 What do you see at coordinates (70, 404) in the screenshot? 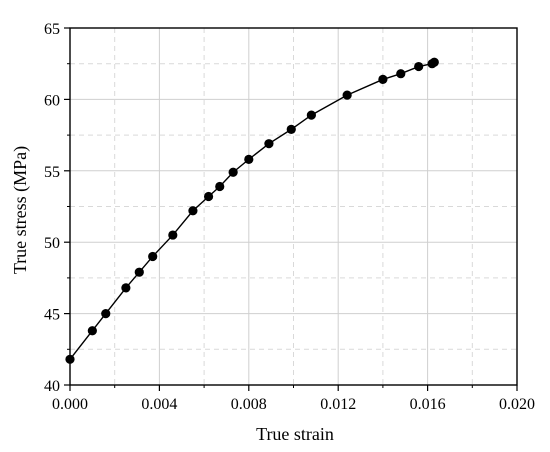
I see `x-tick-label: 0.000` at bounding box center [70, 404].